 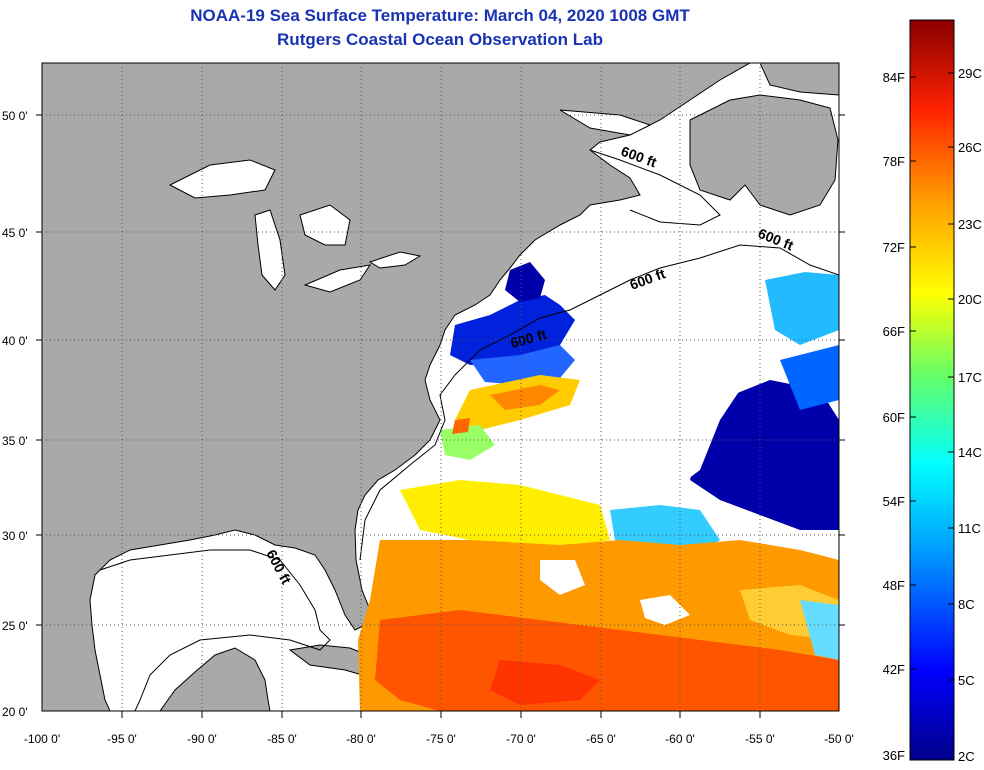 I want to click on lon-label: -65 0', so click(x=601, y=739).